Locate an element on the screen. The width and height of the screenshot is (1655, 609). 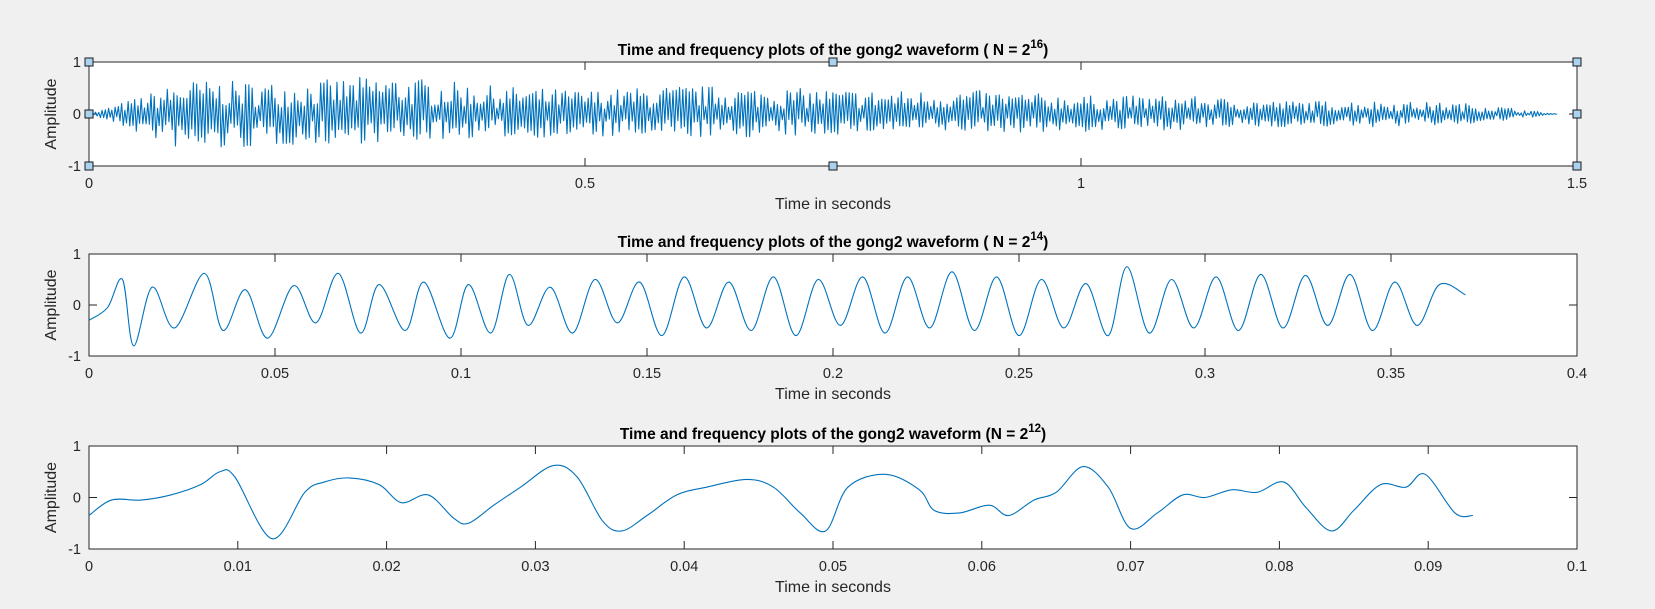
x-tick-label: 0.06 is located at coordinates (982, 567).